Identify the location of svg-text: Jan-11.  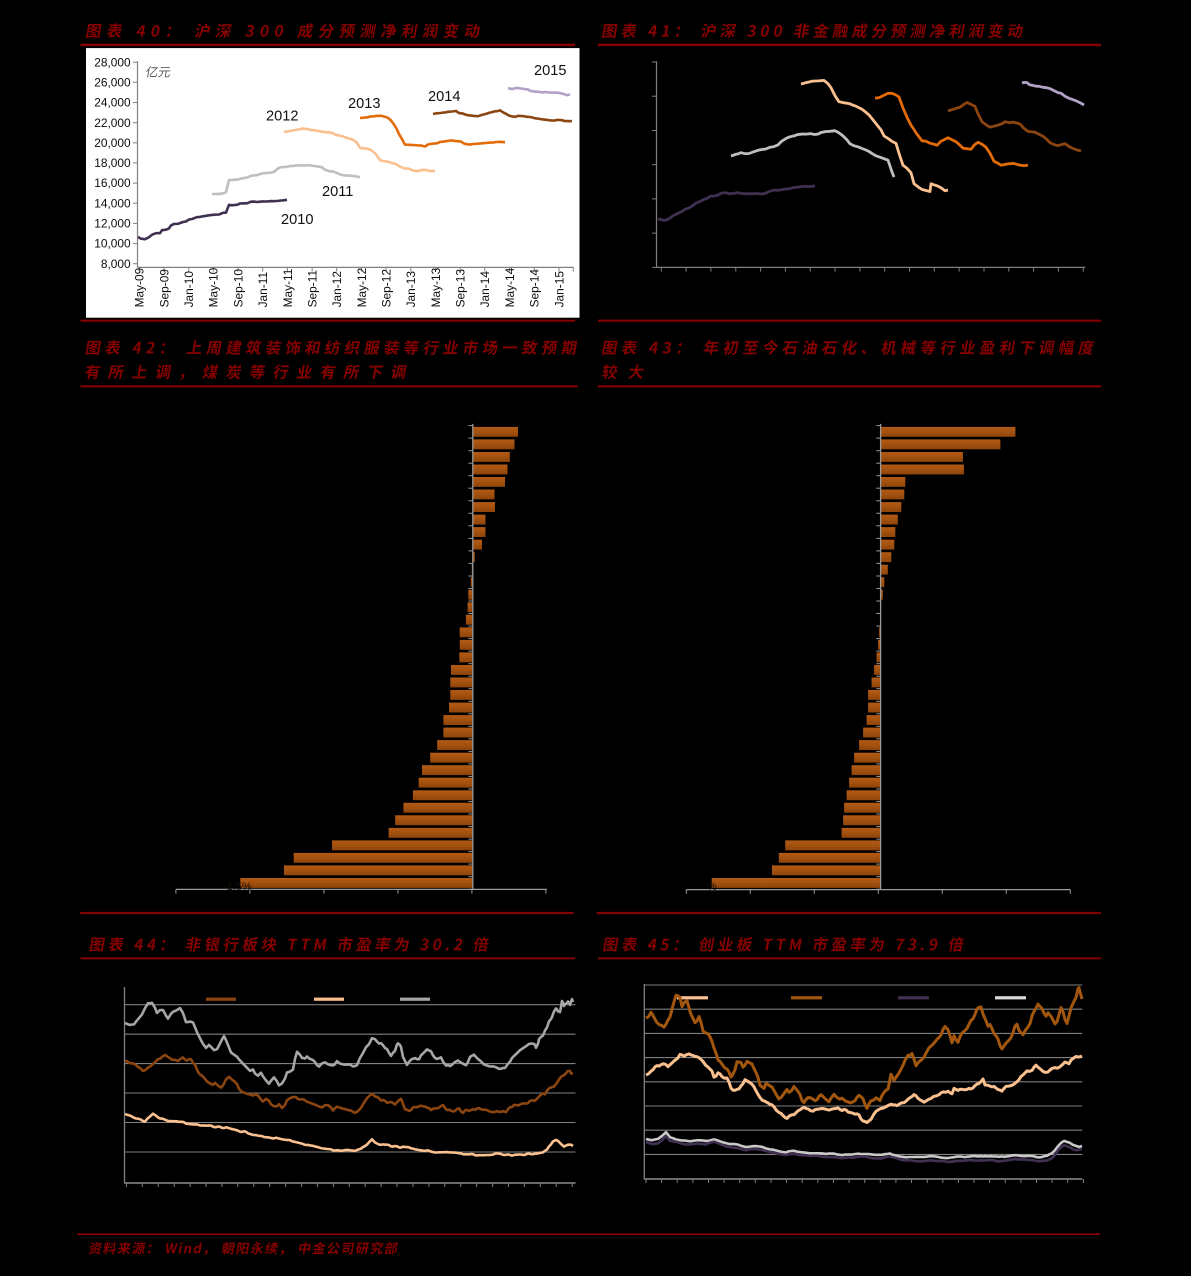
(263, 290).